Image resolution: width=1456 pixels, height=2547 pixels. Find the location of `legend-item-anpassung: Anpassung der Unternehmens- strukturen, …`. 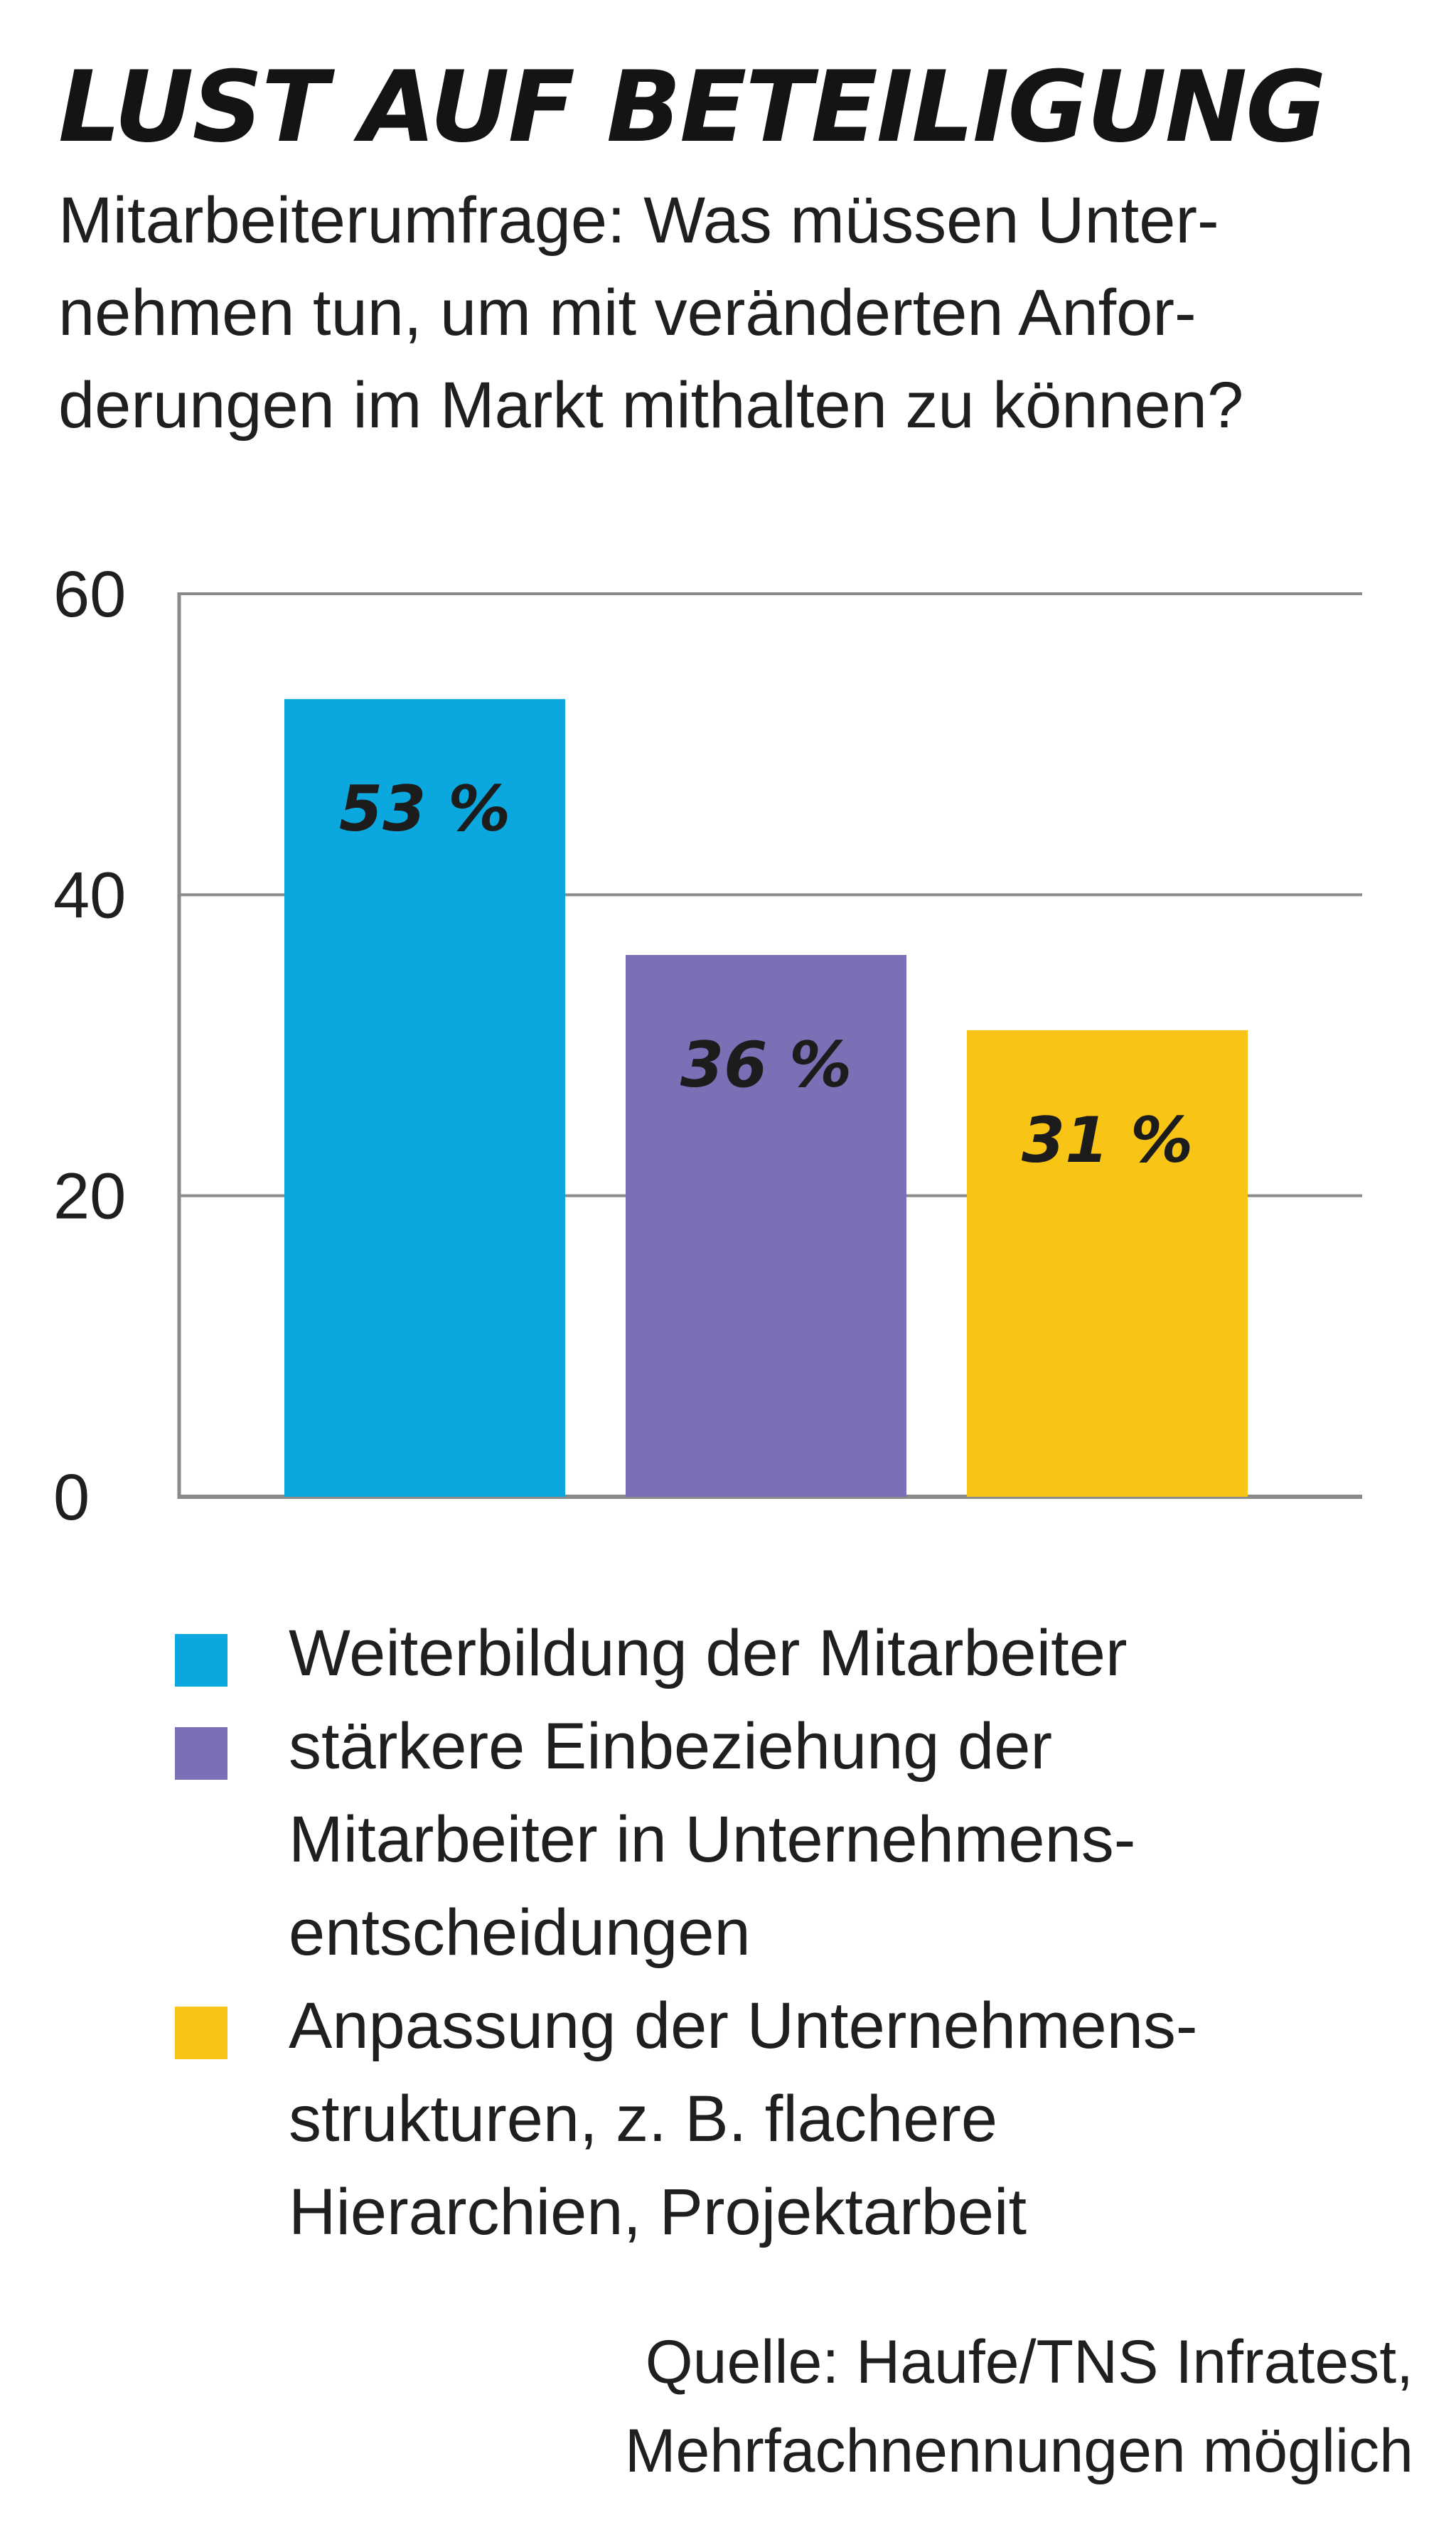

legend-item-anpassung: Anpassung der Unternehmens- strukturen, … is located at coordinates (801, 2119).